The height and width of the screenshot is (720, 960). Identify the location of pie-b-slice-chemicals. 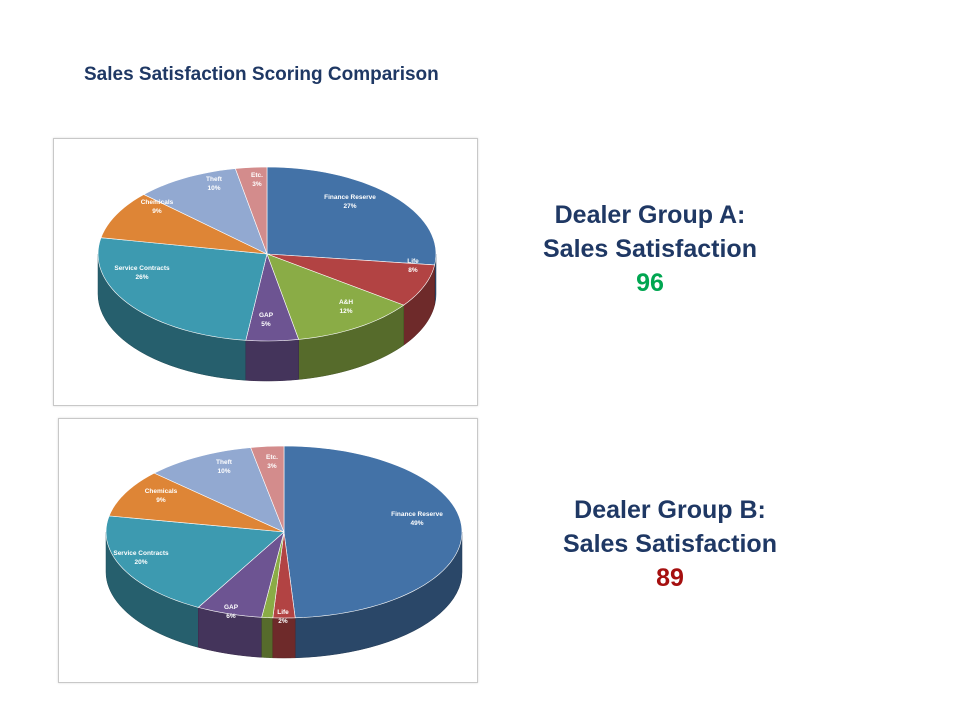
(196, 502).